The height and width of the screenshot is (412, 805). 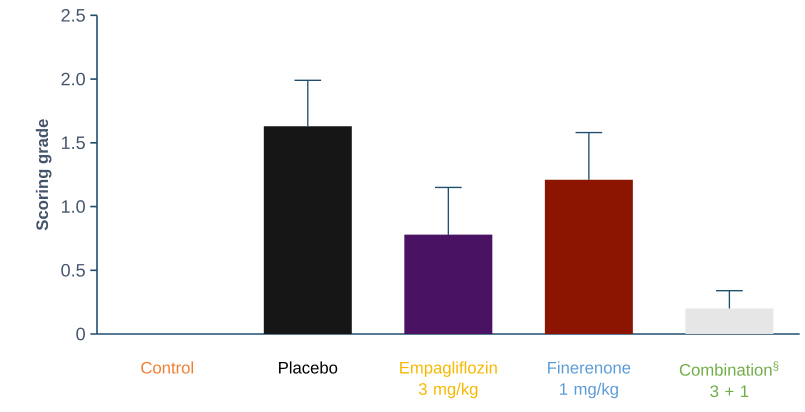 I want to click on y-tick-label: 1.0, so click(x=73, y=206).